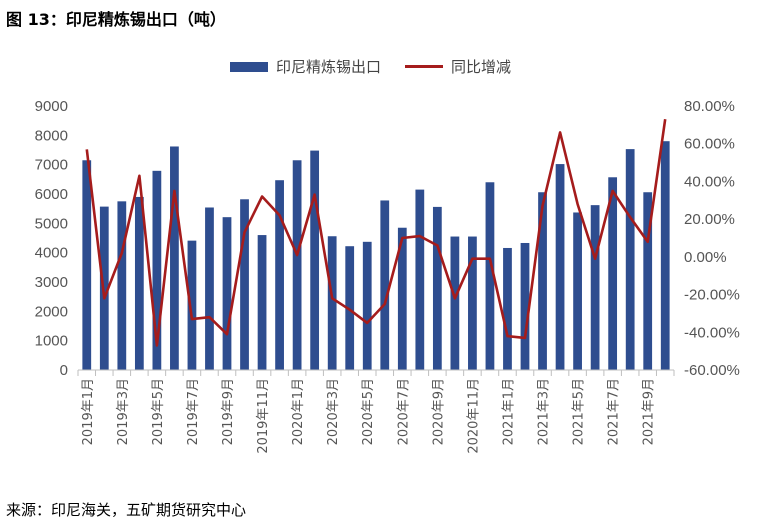 The height and width of the screenshot is (530, 774). I want to click on left-tick-label: 1000, so click(51, 341).